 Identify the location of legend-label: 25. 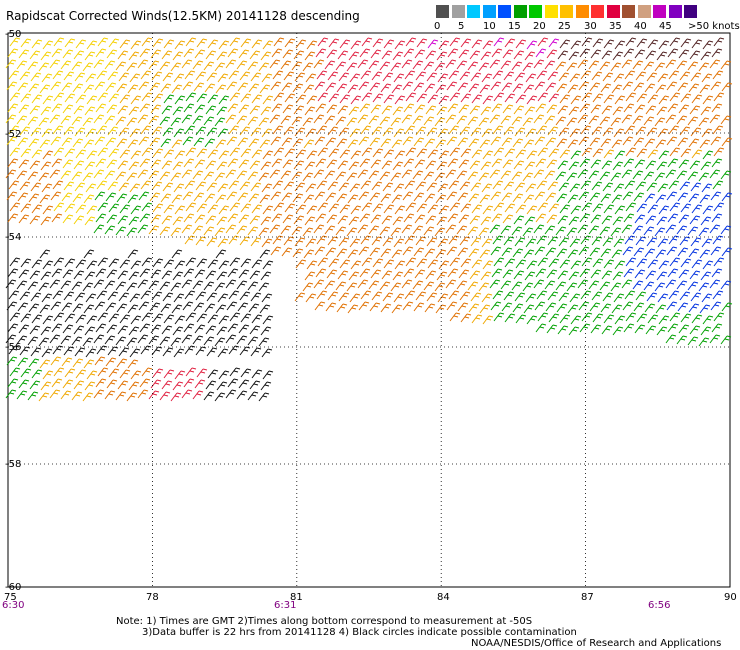
(564, 26).